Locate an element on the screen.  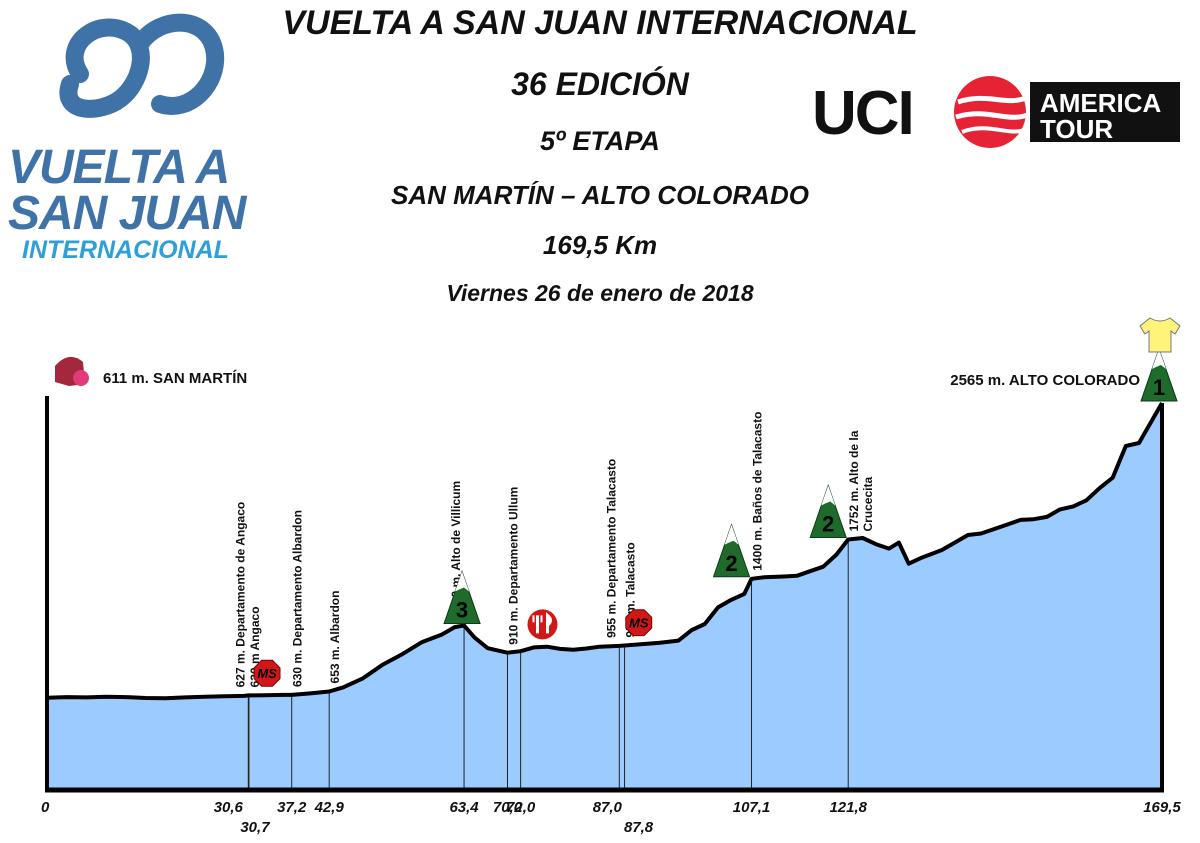
x-tick-label-8: 87,0 is located at coordinates (608, 807).